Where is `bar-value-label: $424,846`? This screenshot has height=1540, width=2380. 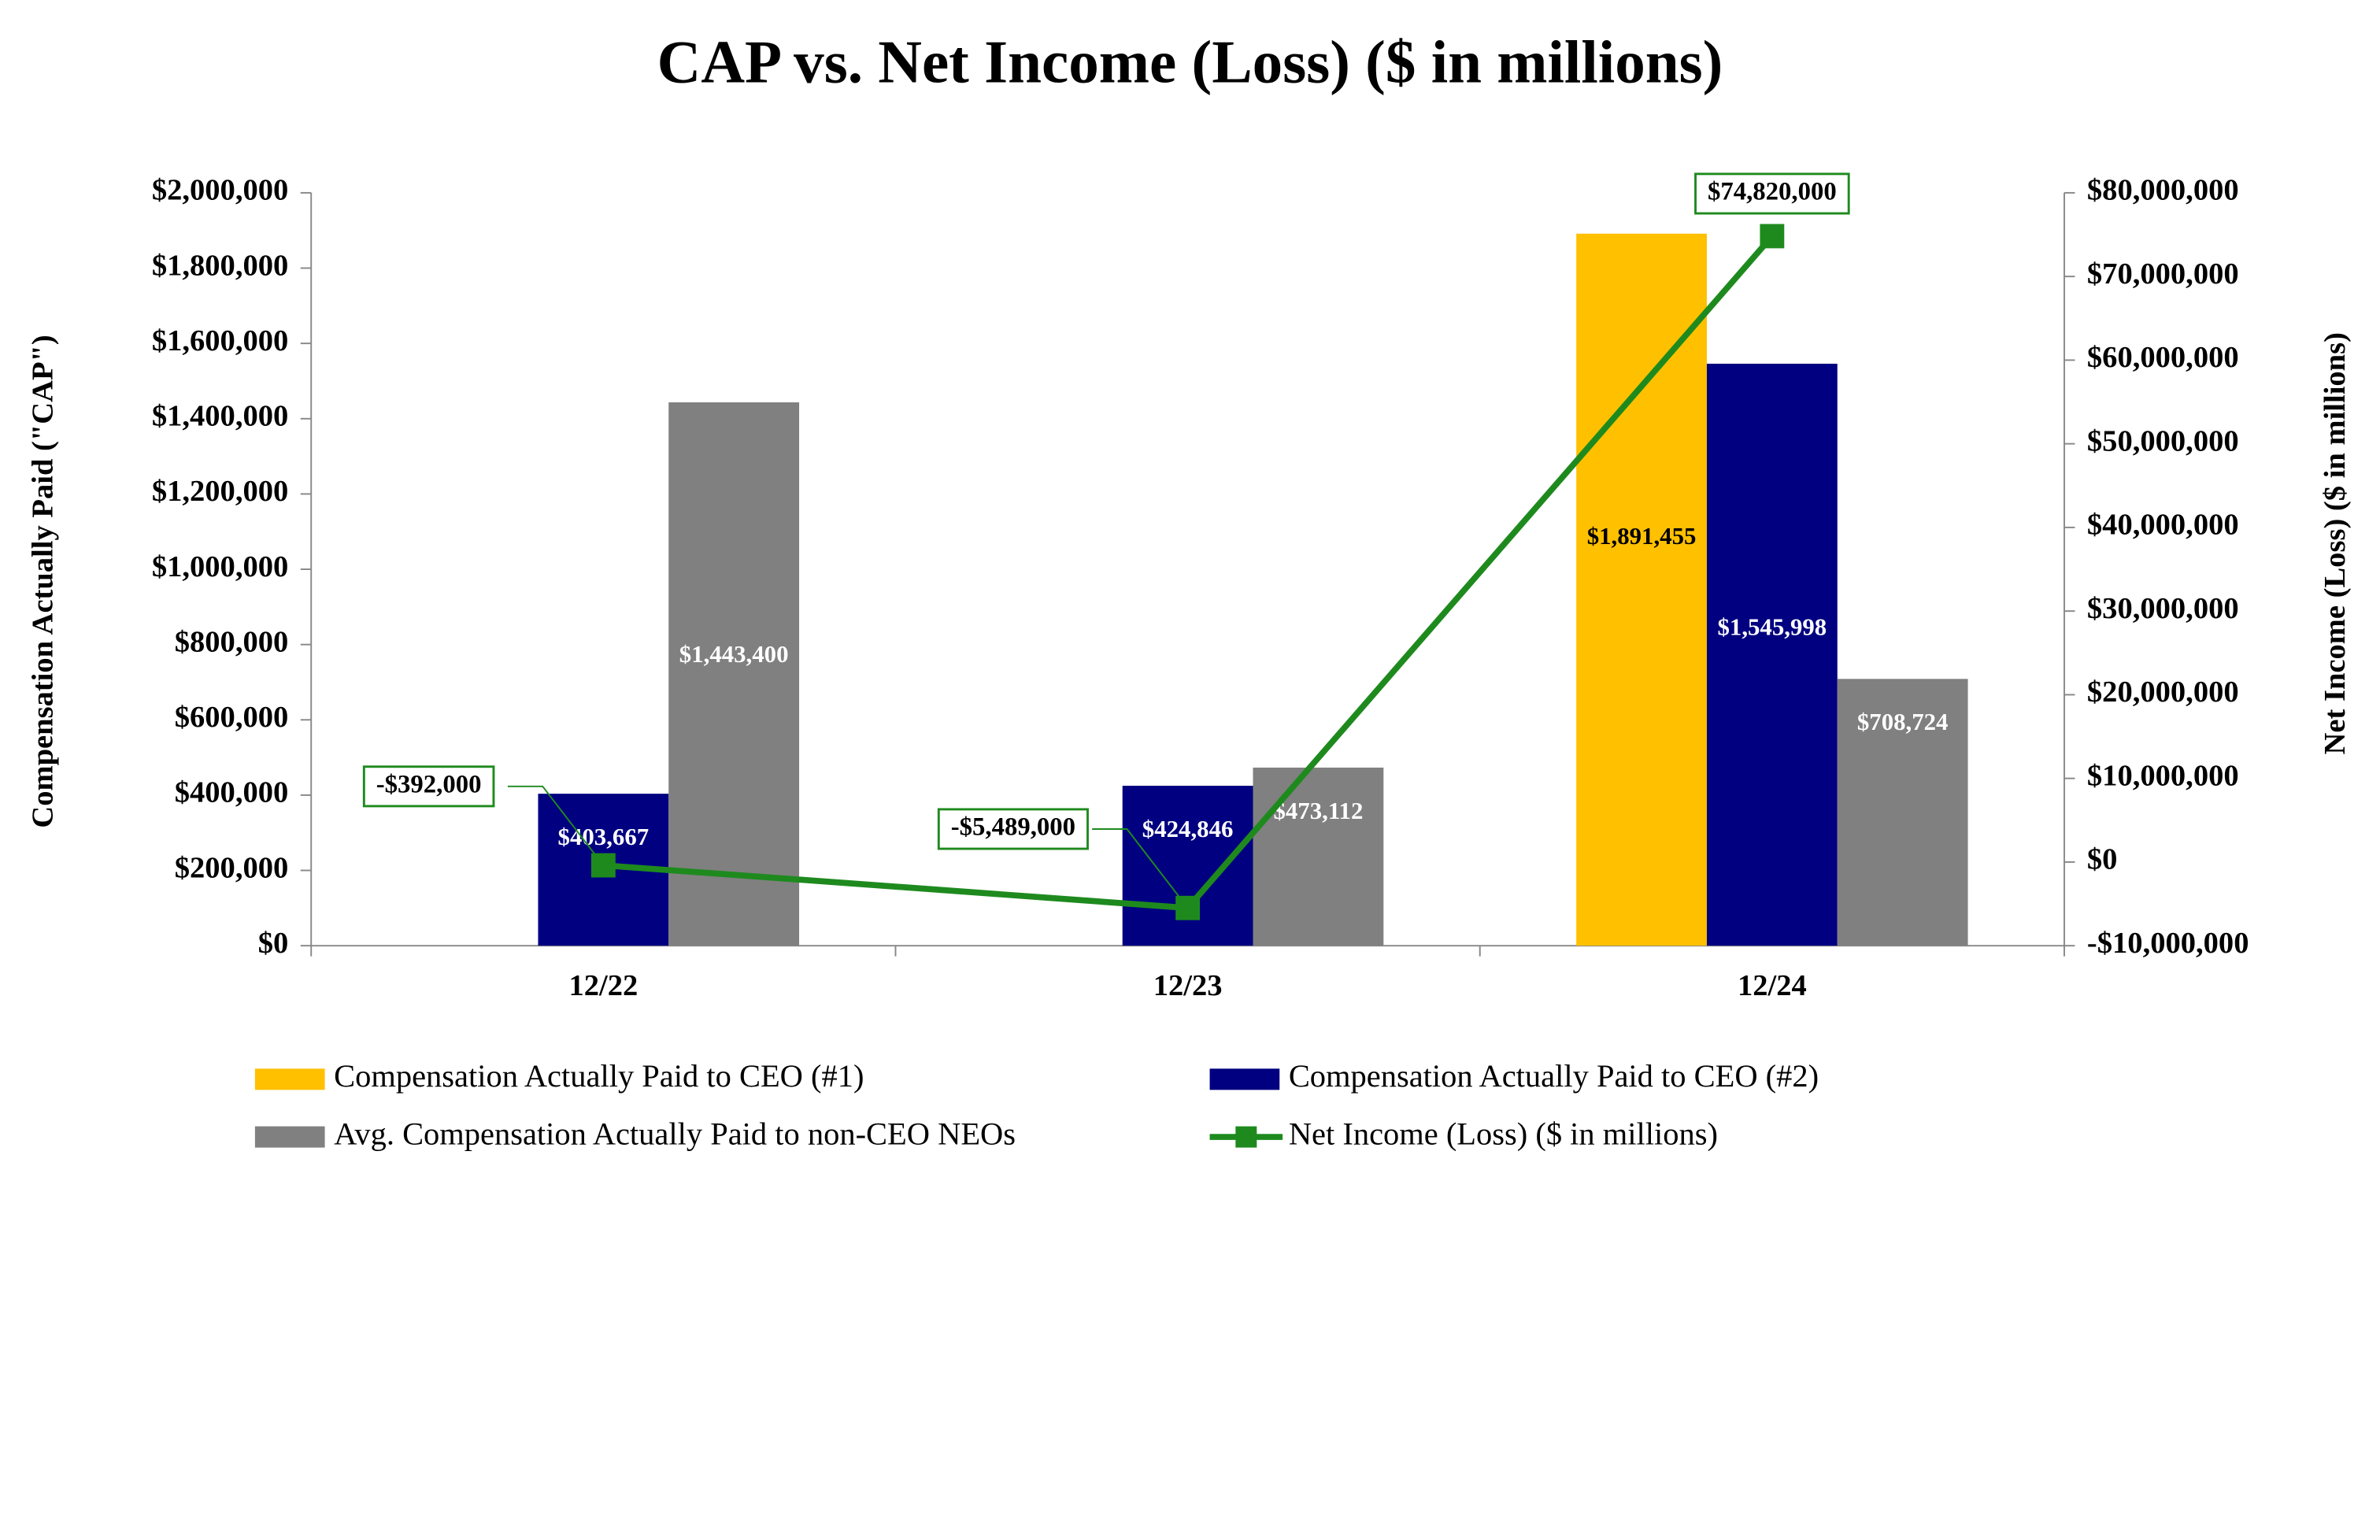
bar-value-label: $424,846 is located at coordinates (1188, 829).